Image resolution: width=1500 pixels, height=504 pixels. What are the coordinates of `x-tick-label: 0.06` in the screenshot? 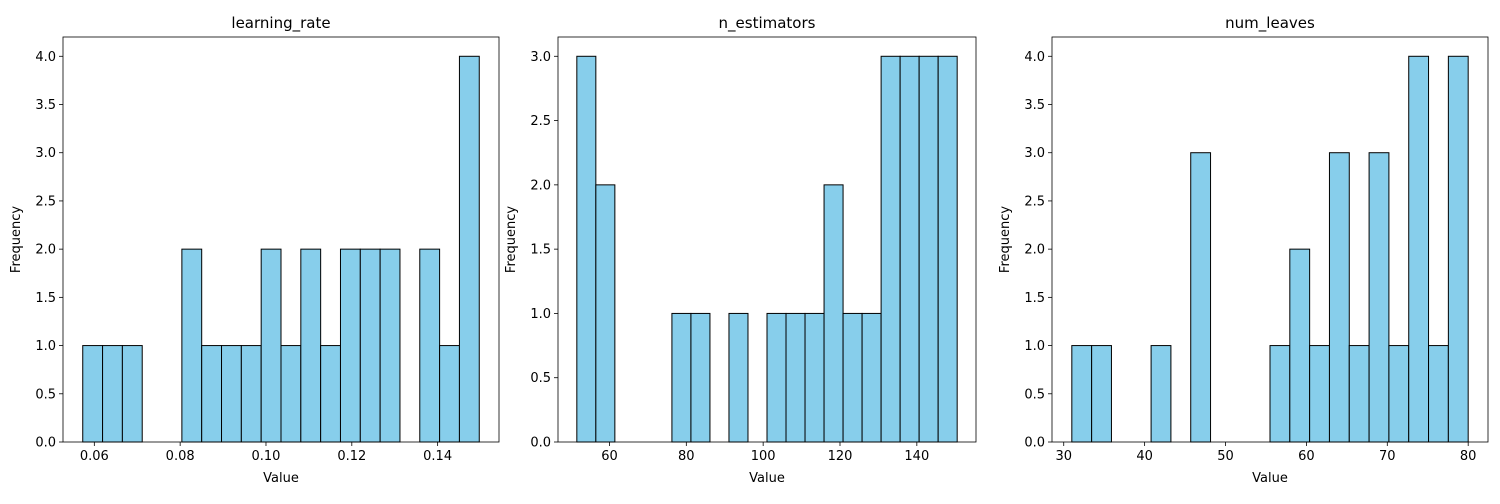 It's located at (94, 456).